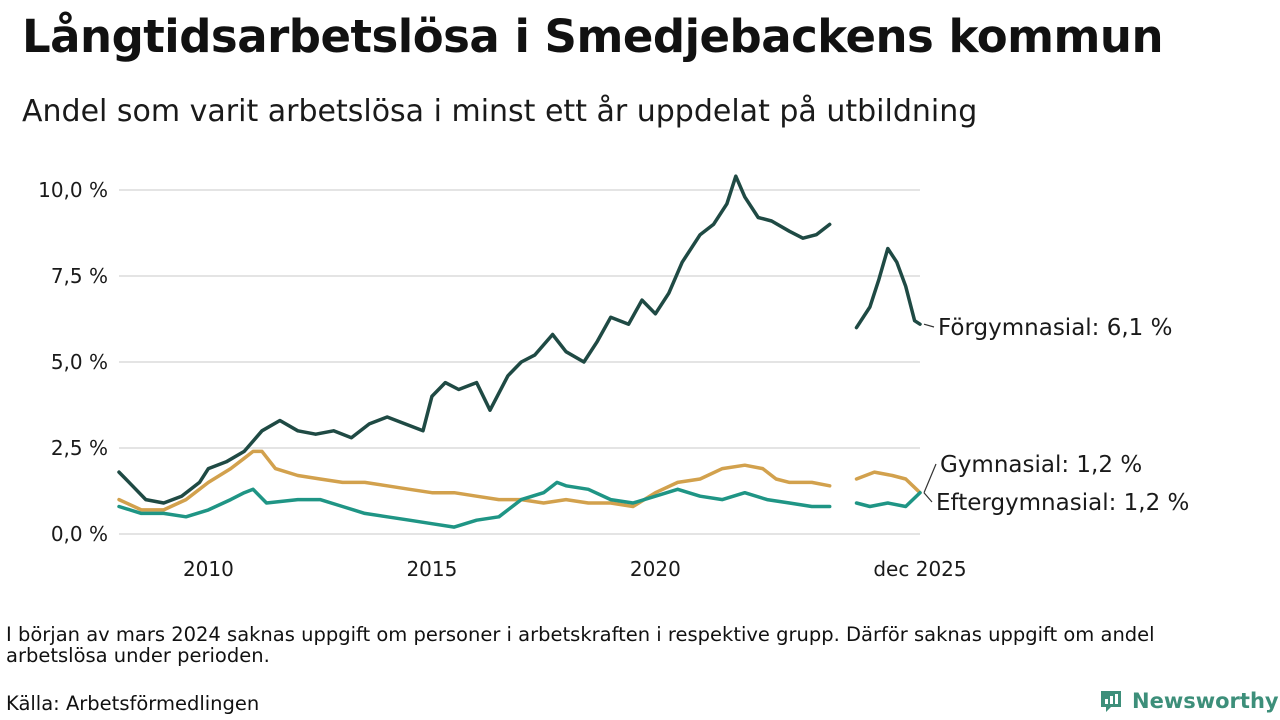 Image resolution: width=1280 pixels, height=720 pixels. What do you see at coordinates (575, 569) in the screenshot?
I see `x-axis: 2010 2015 2020 dec 2025` at bounding box center [575, 569].